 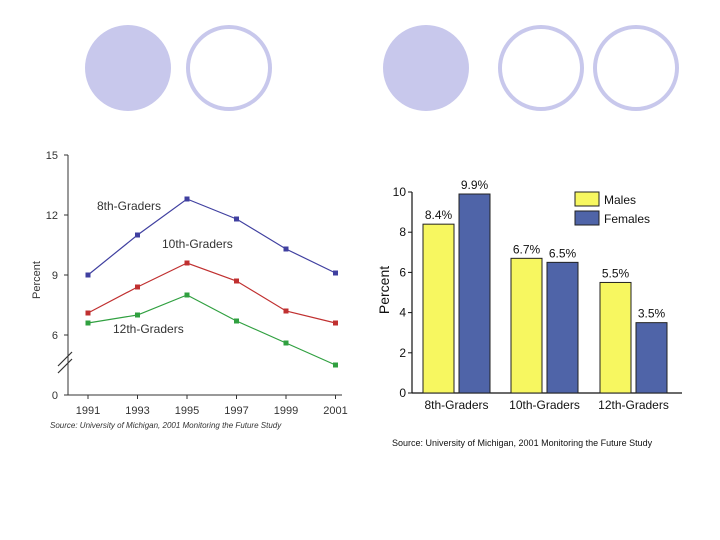 What do you see at coordinates (187, 411) in the screenshot?
I see `x-tick-label: 1995` at bounding box center [187, 411].